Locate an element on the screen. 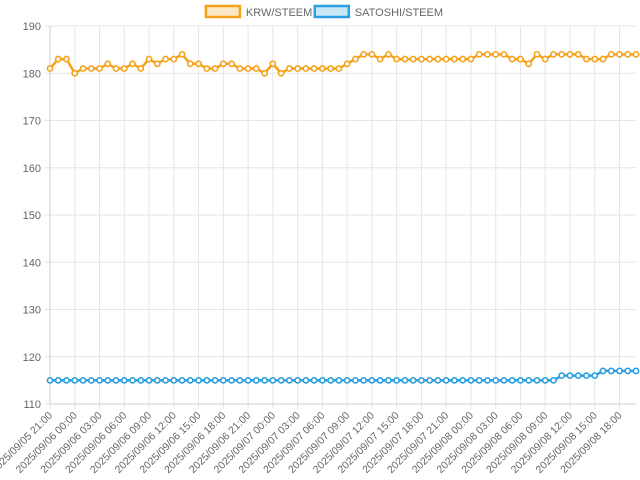 The image size is (640, 480). y-tick-label: 150 is located at coordinates (32, 216).